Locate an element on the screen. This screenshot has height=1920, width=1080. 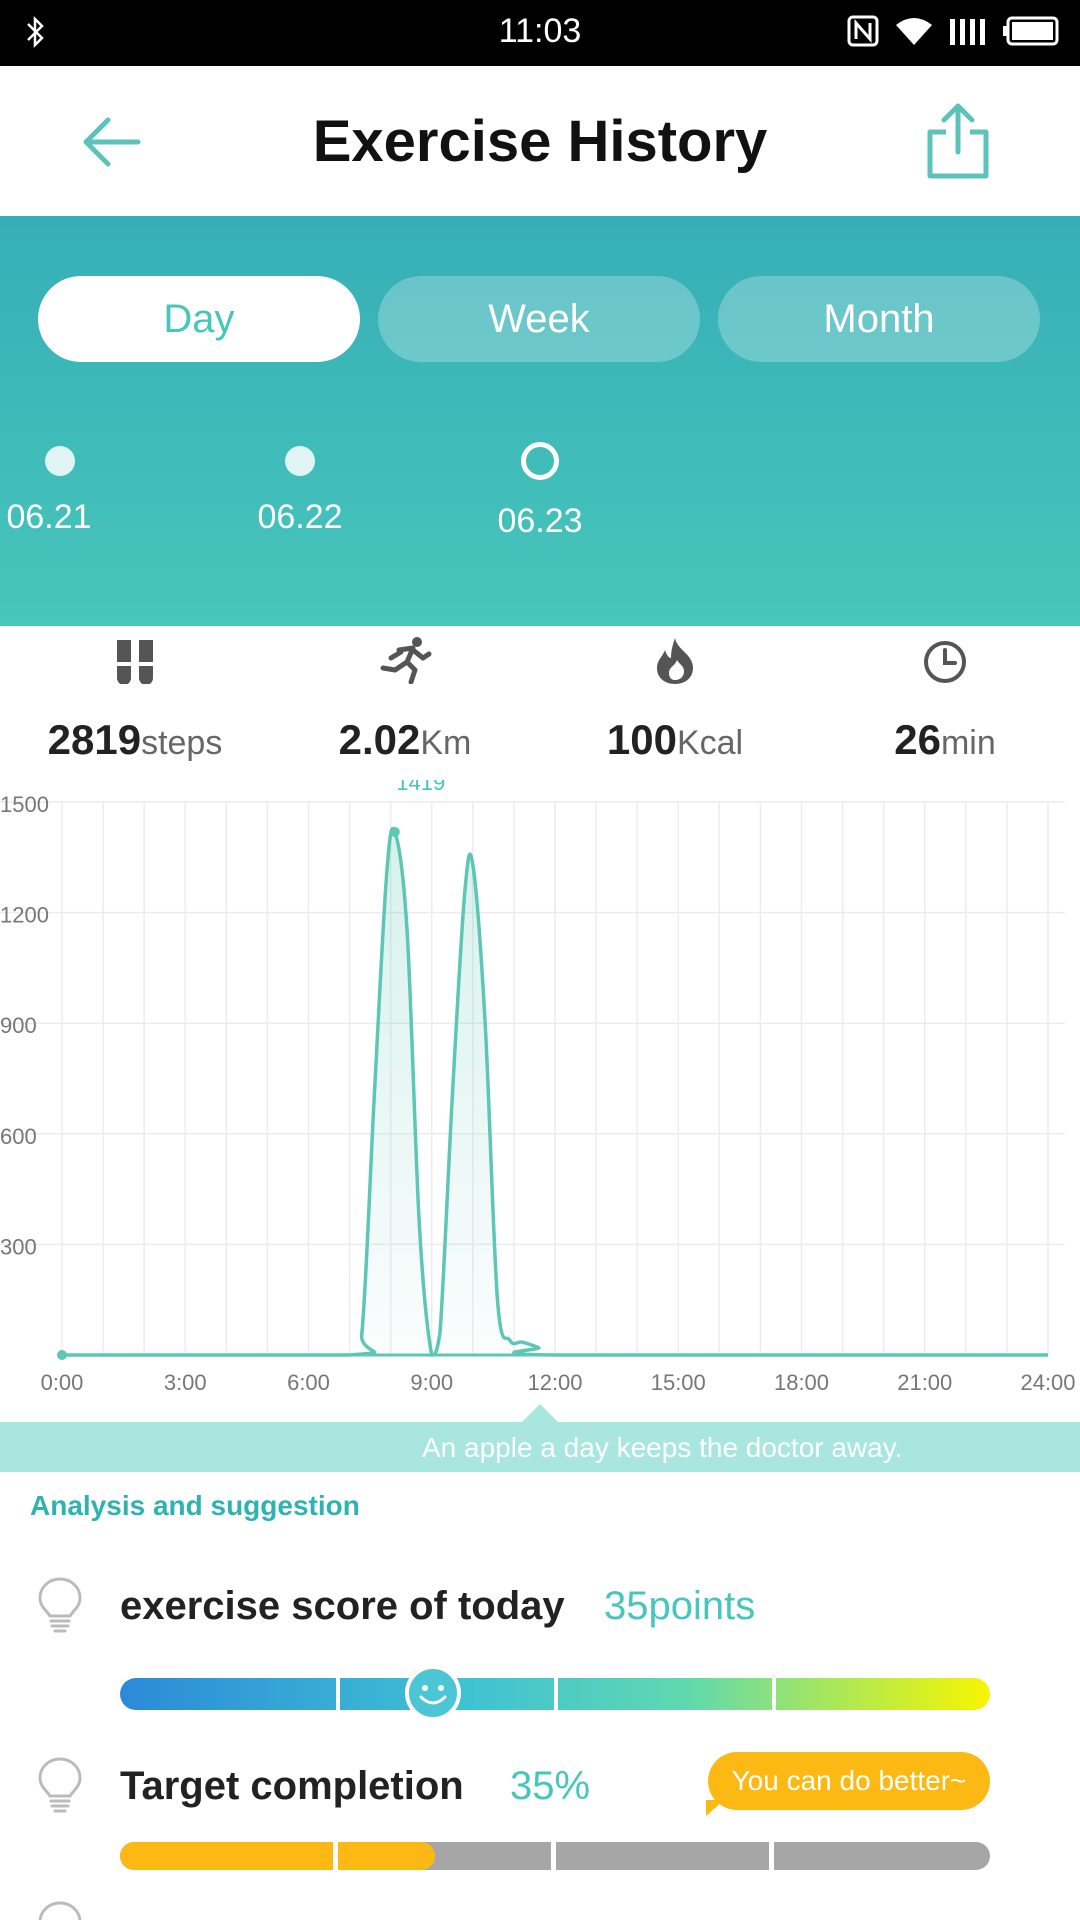
flame-icon is located at coordinates (675, 661).